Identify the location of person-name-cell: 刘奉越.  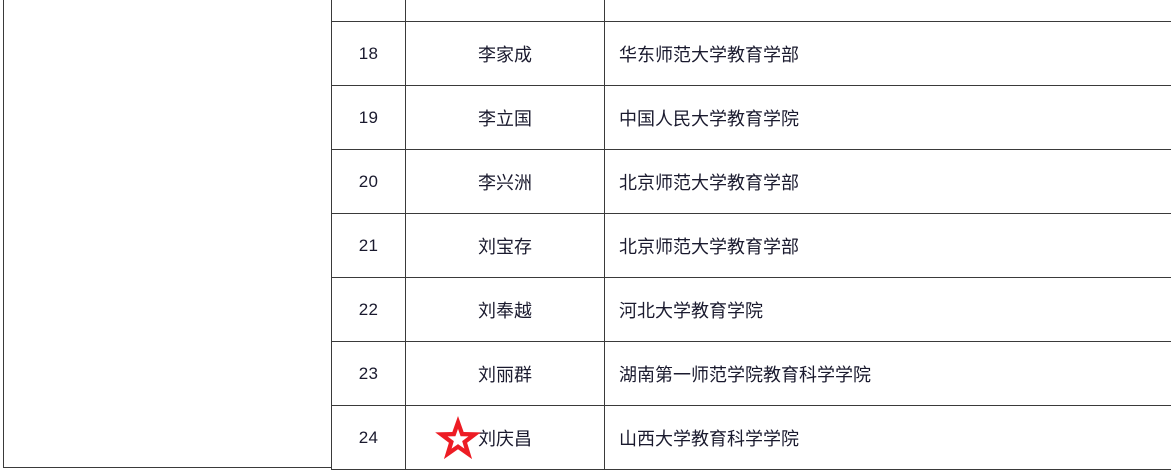
(505, 309).